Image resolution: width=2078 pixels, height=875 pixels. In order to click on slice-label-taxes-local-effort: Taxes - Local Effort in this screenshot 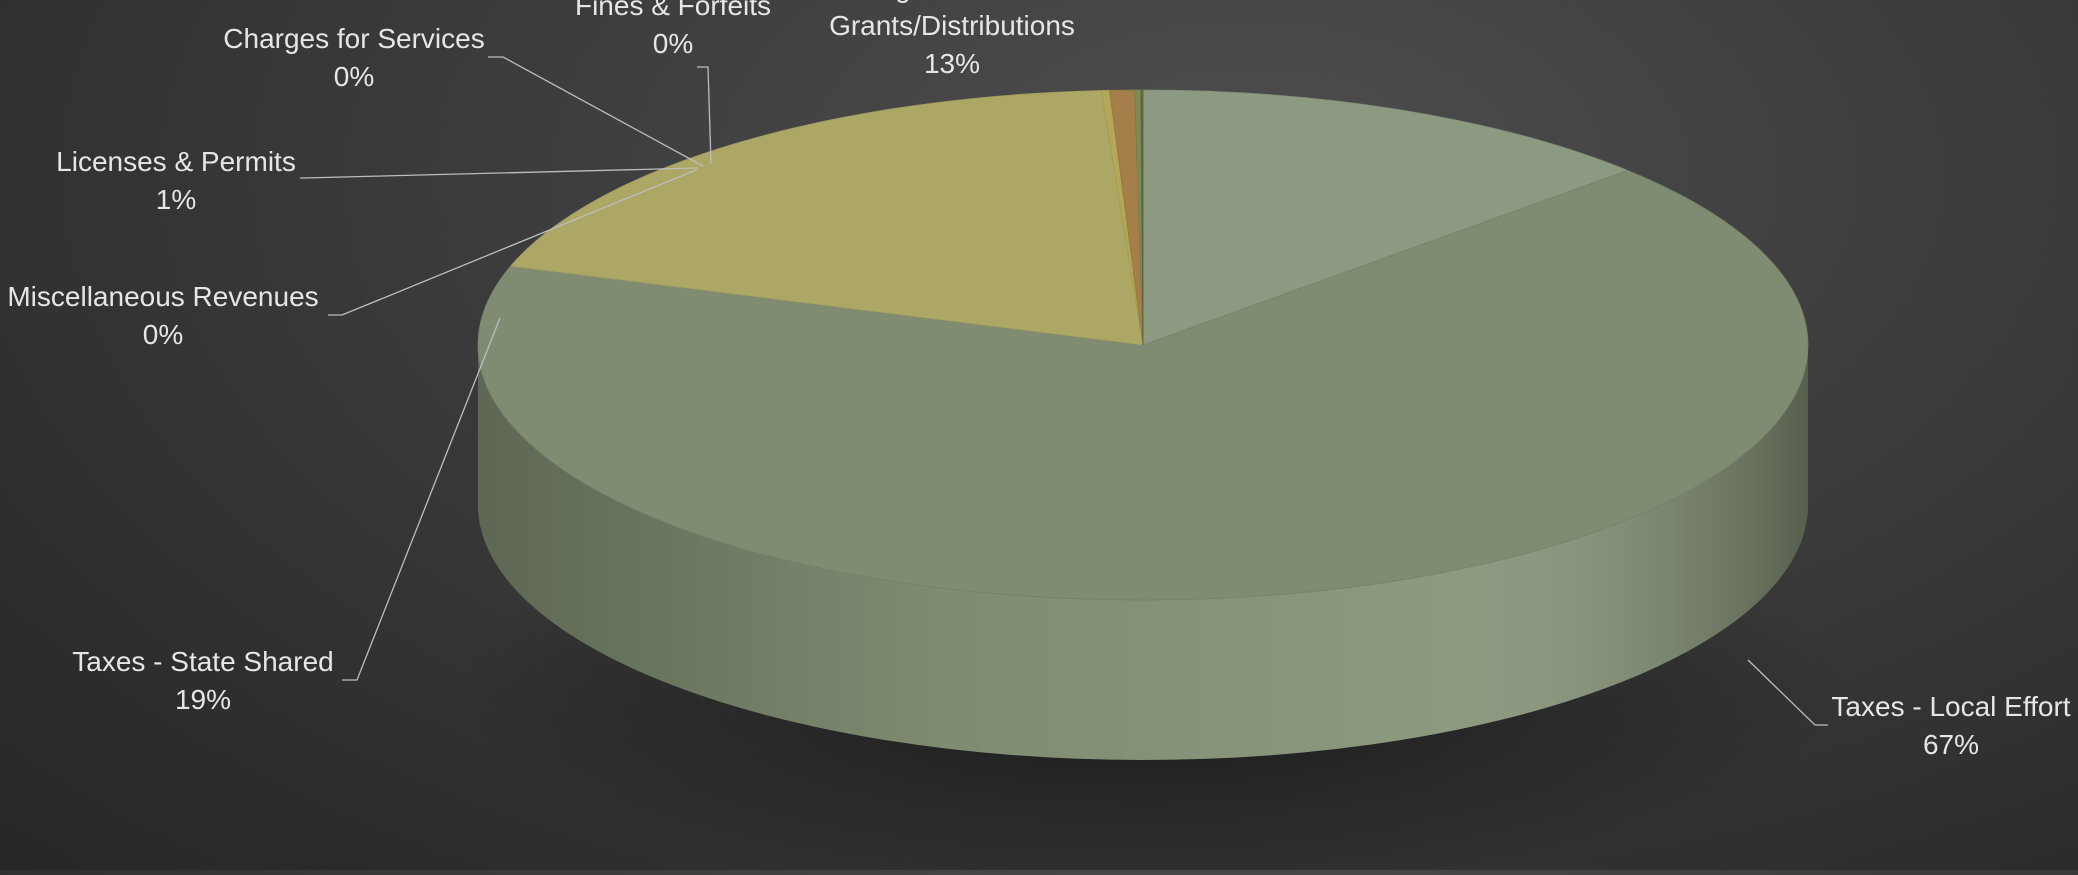, I will do `click(1950, 706)`.